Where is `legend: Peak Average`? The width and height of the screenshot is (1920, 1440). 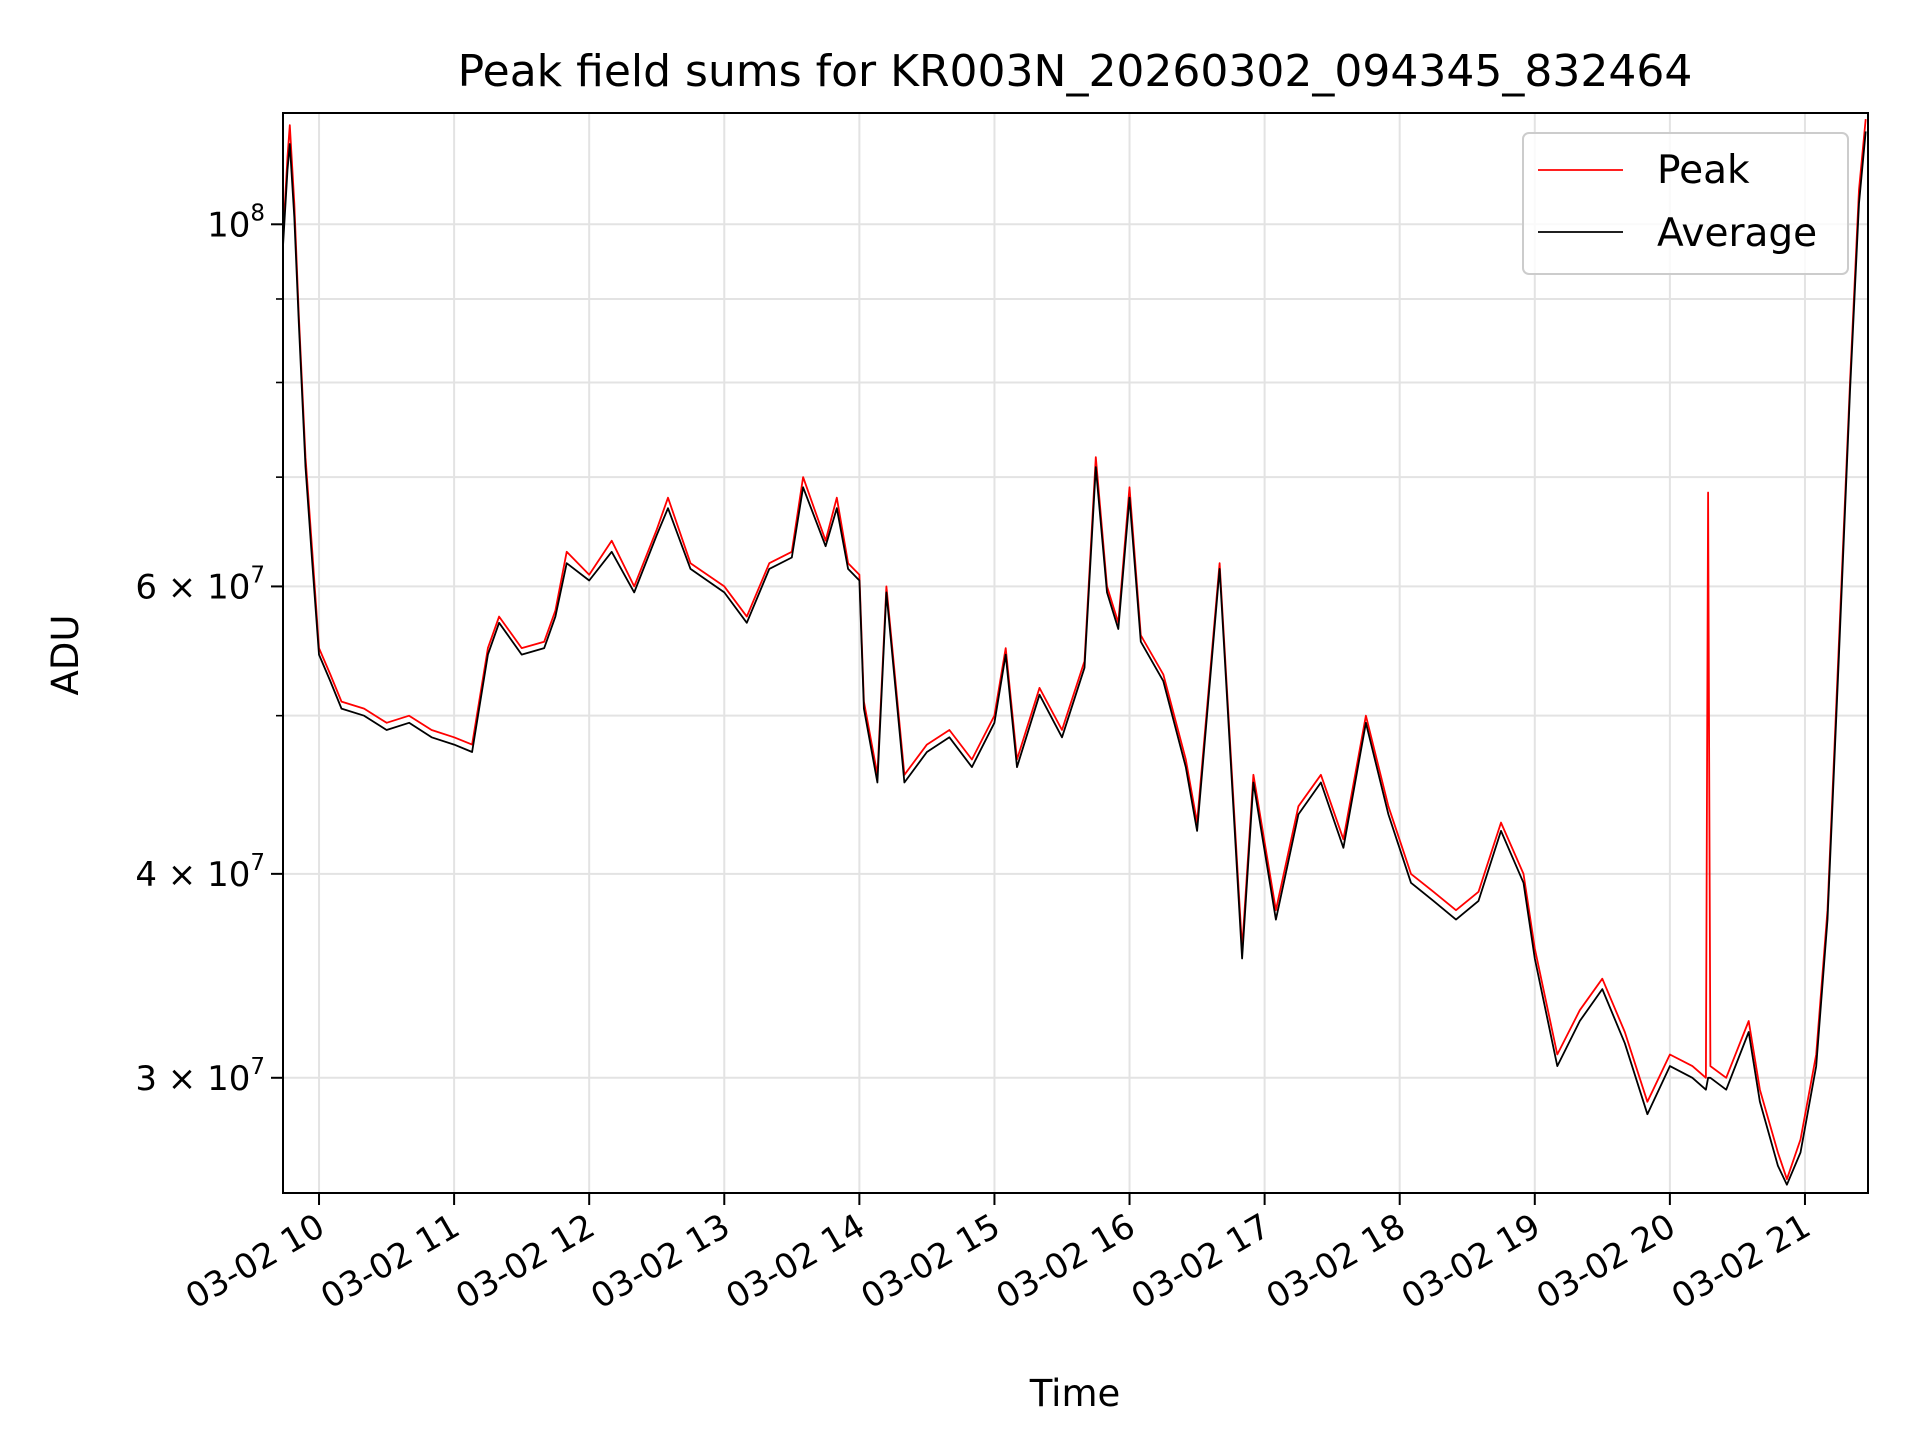
legend: Peak Average is located at coordinates (1685, 203).